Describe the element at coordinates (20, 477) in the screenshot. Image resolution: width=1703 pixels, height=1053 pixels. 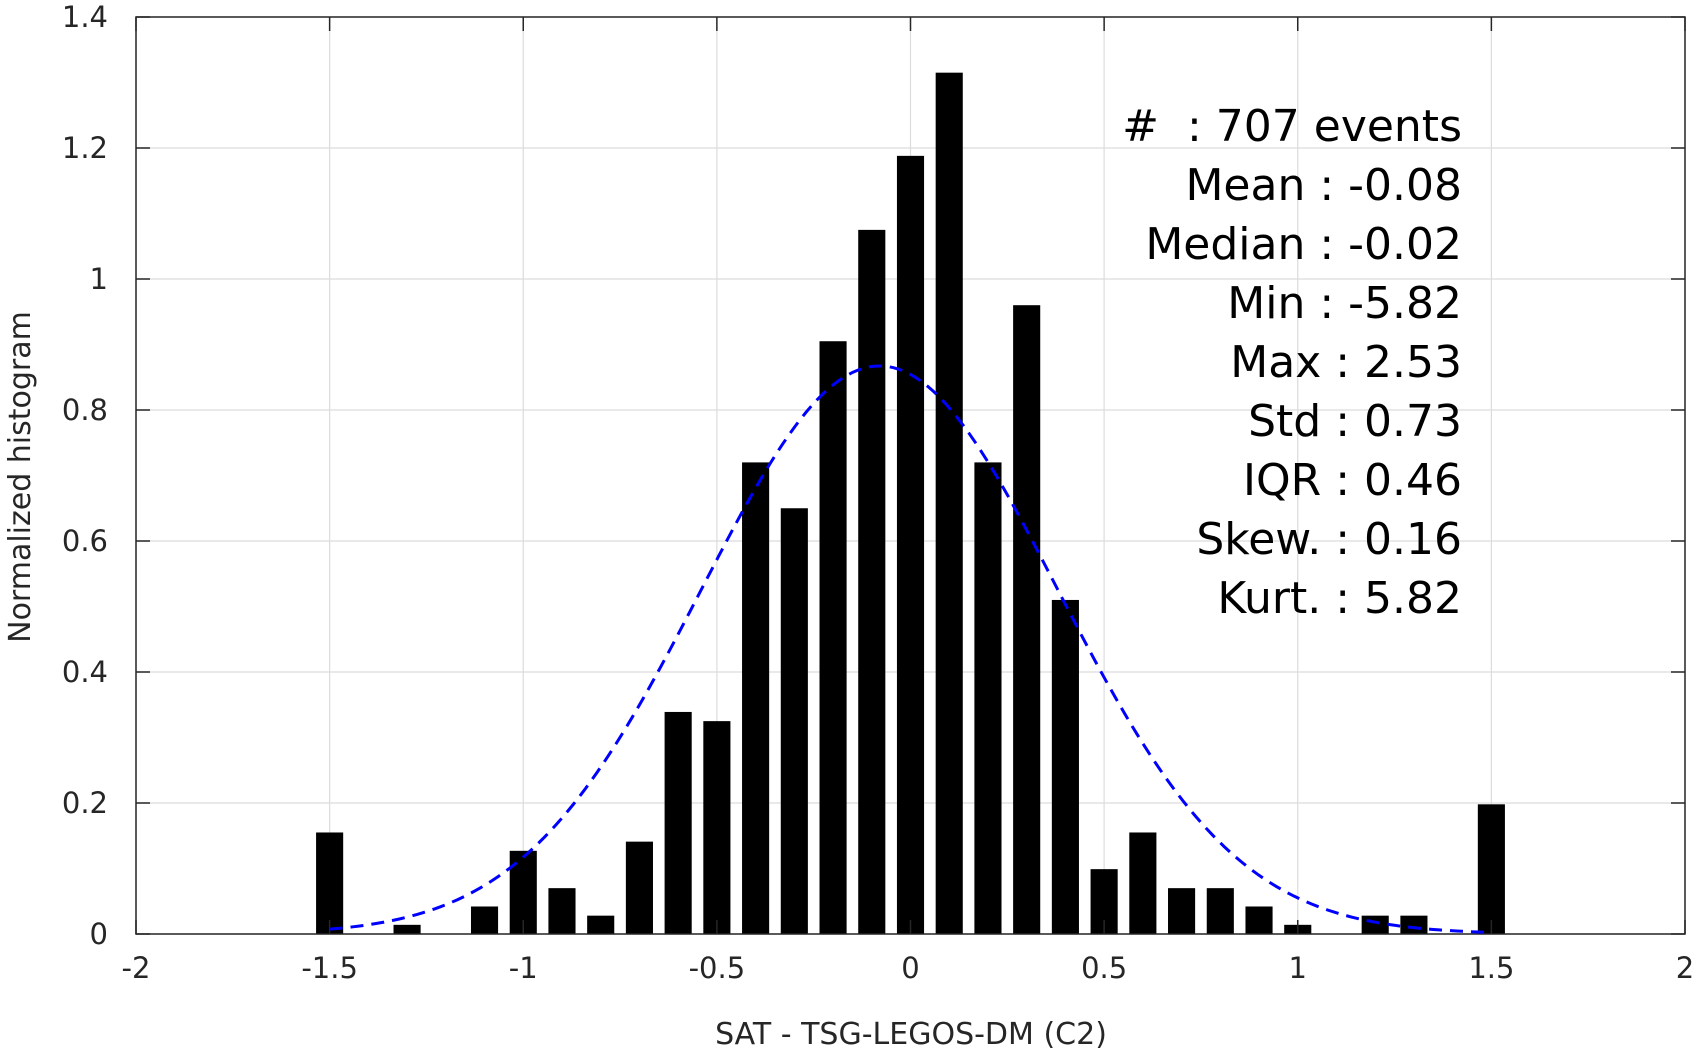
I see `y-axis-label: Normalized histogram` at that location.